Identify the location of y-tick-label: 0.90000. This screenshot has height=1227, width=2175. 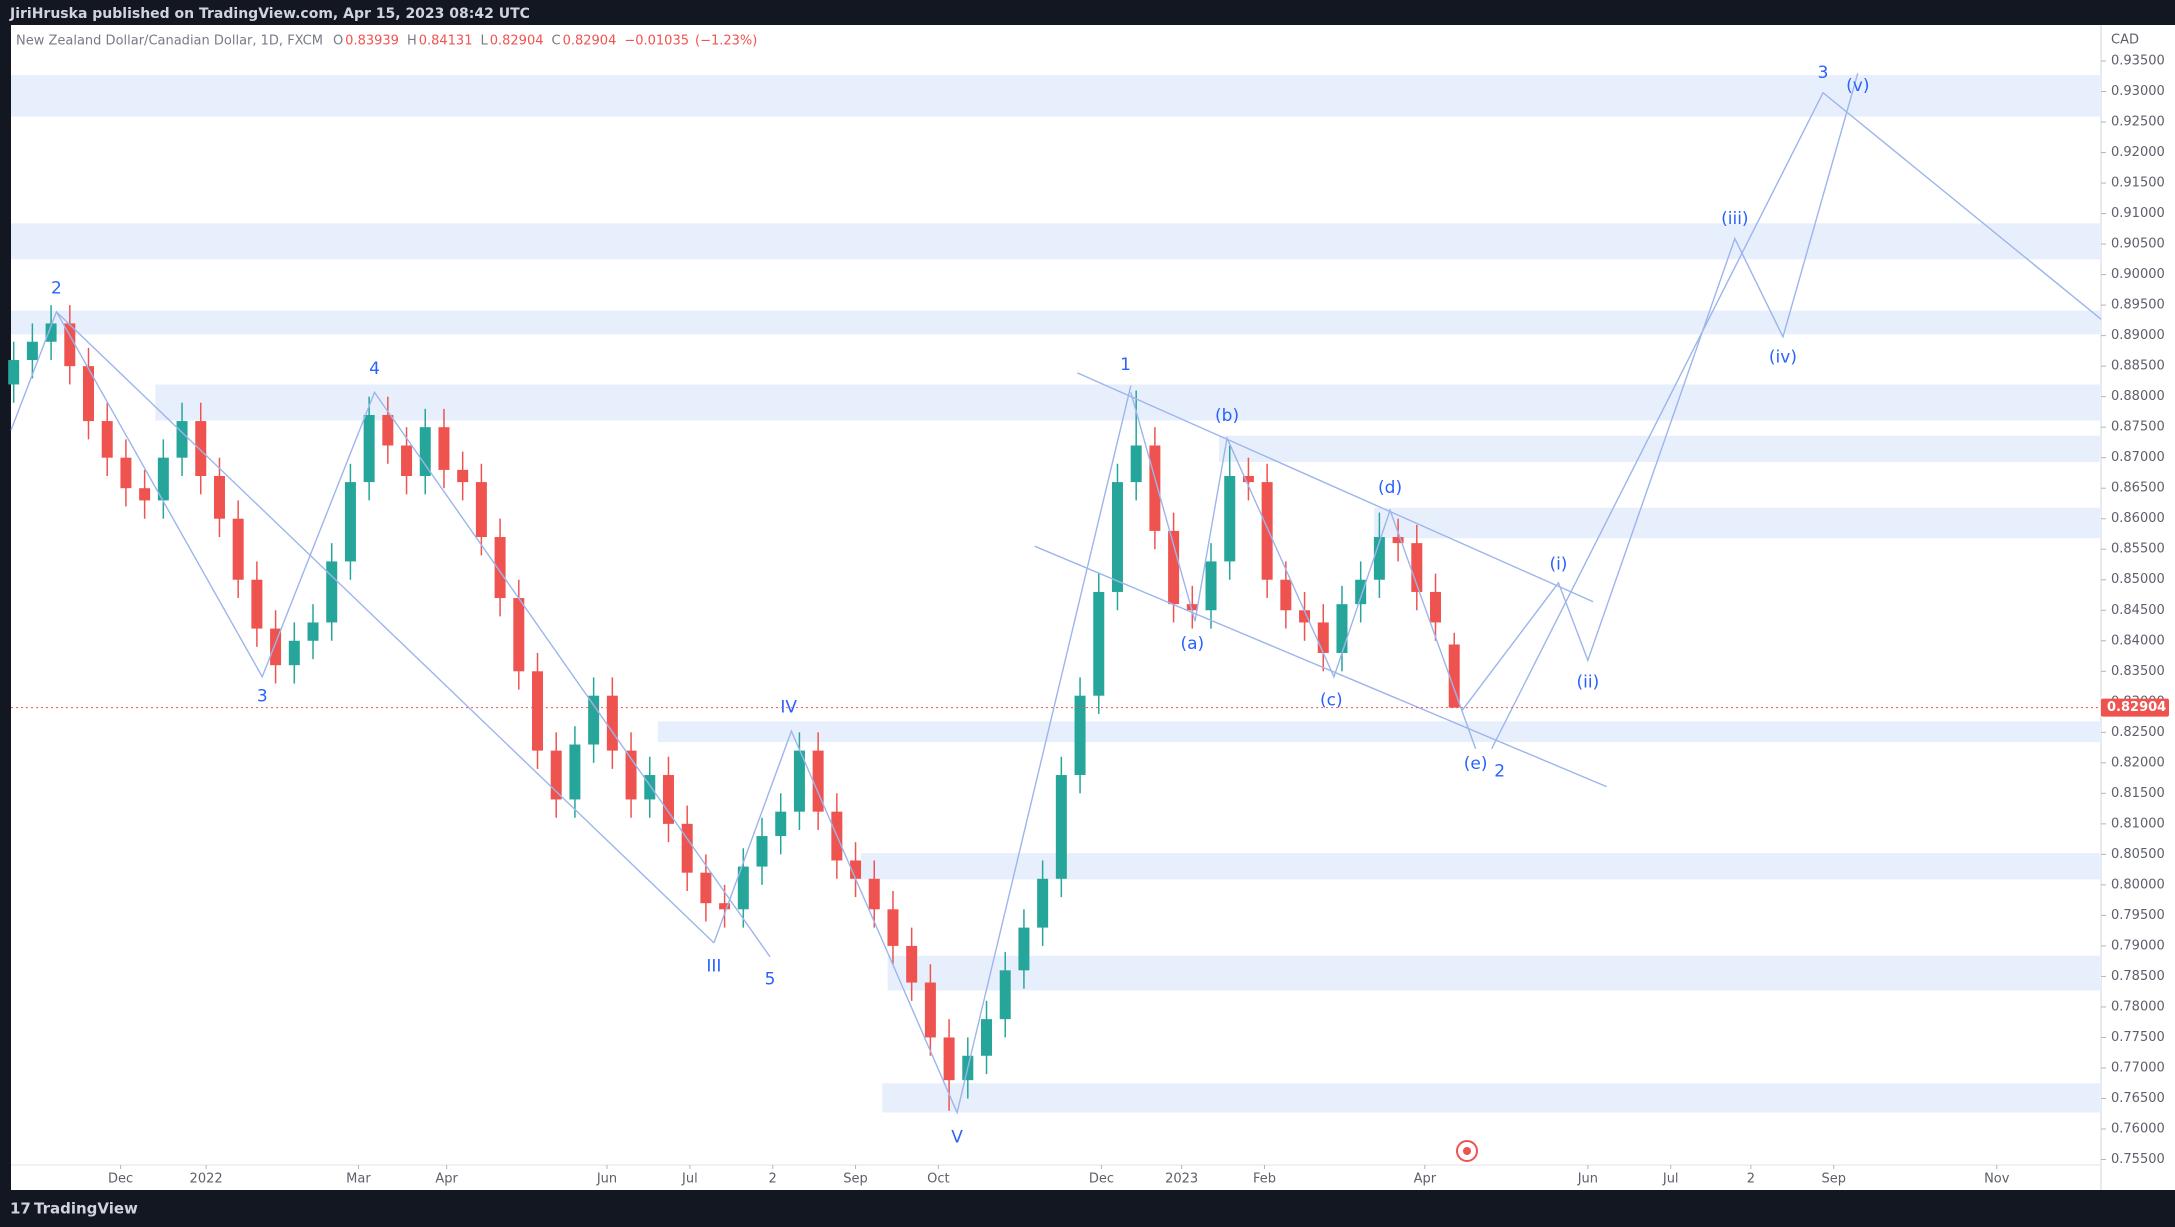
(2138, 274).